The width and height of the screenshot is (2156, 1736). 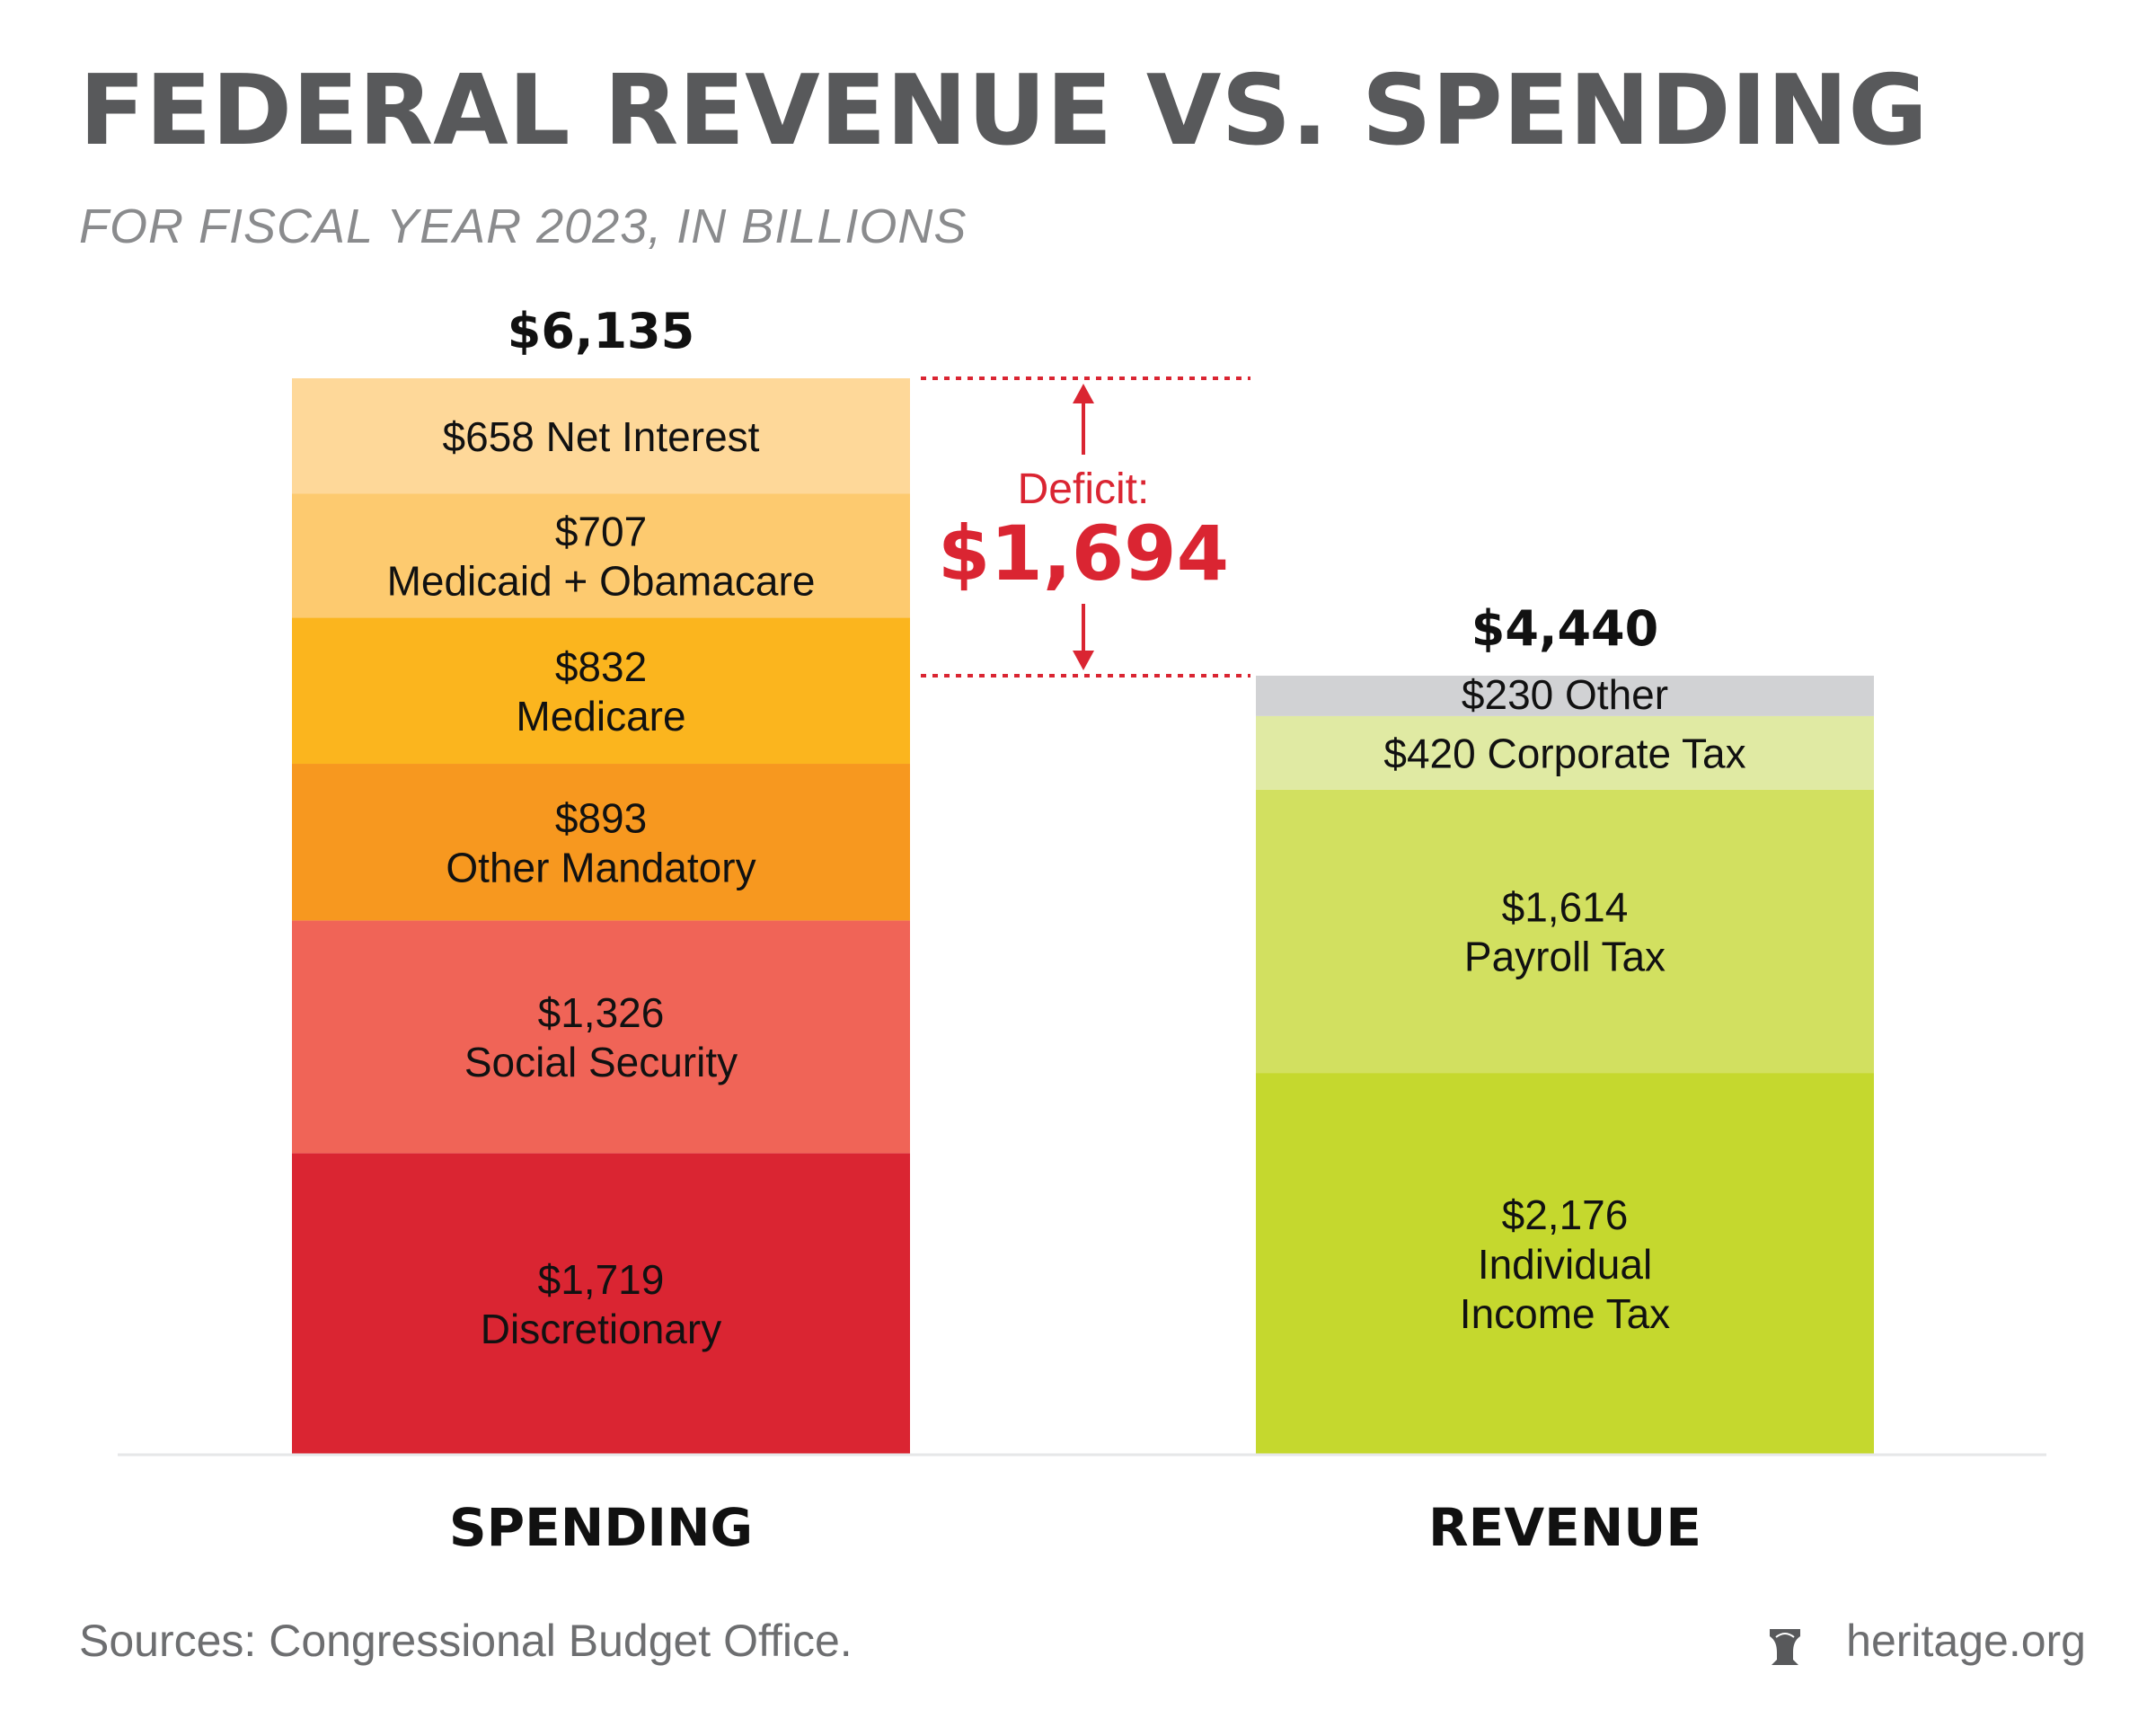 I want to click on bar-segment-discretionary, so click(x=601, y=1304).